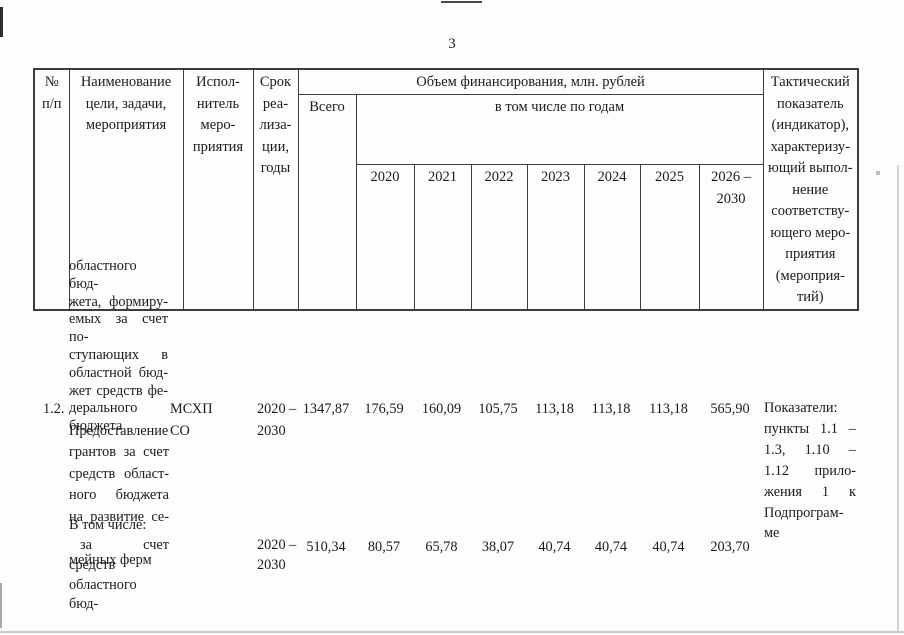  What do you see at coordinates (668, 547) in the screenshot?
I see `sub-row-value-2025: 40,74` at bounding box center [668, 547].